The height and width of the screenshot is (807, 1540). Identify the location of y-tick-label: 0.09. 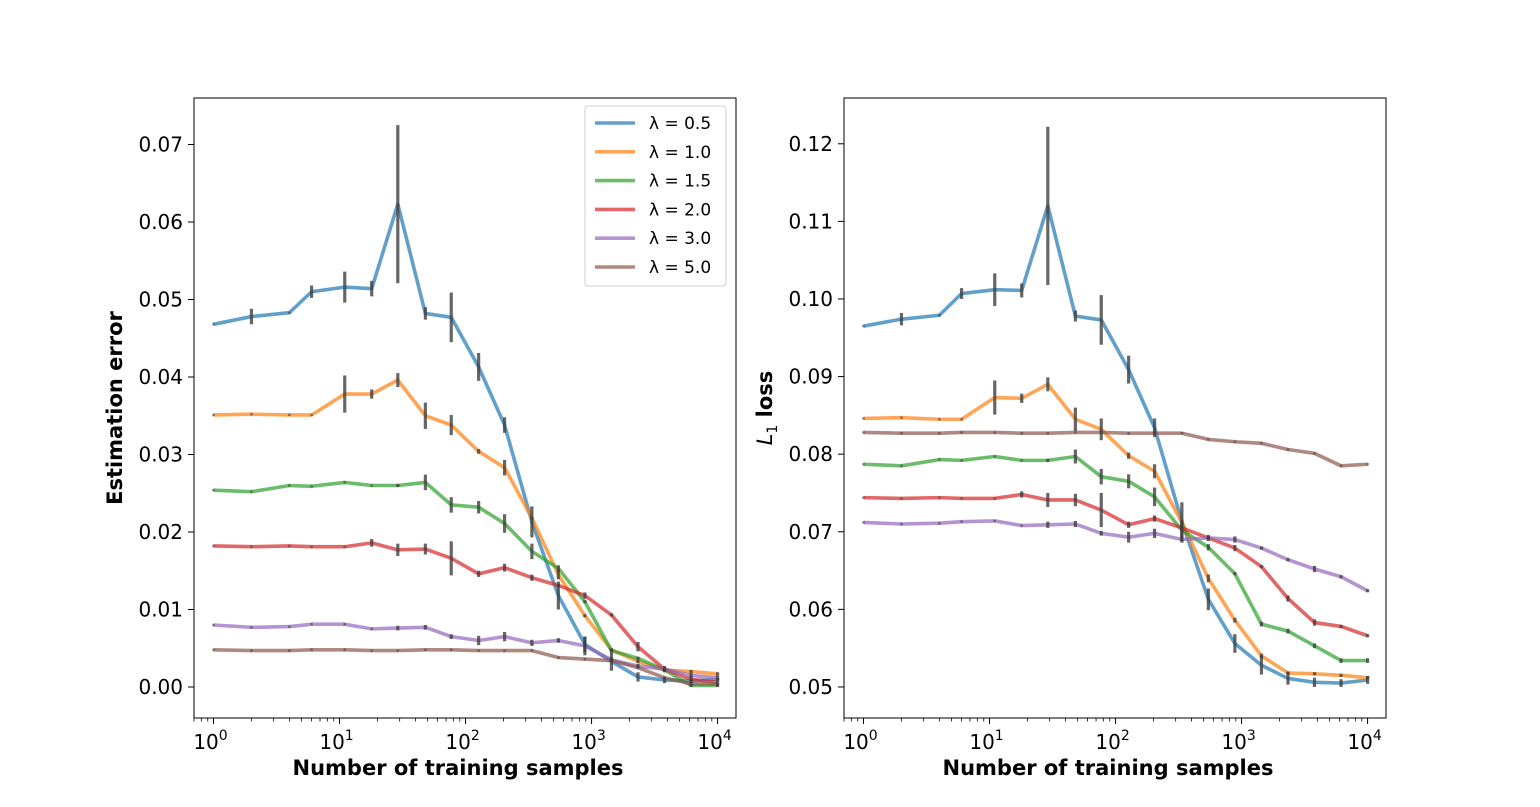
(810, 377).